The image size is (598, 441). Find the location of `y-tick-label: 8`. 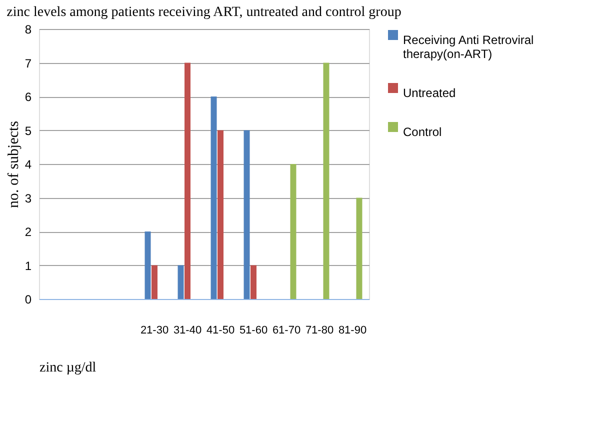

y-tick-label: 8 is located at coordinates (28, 29).